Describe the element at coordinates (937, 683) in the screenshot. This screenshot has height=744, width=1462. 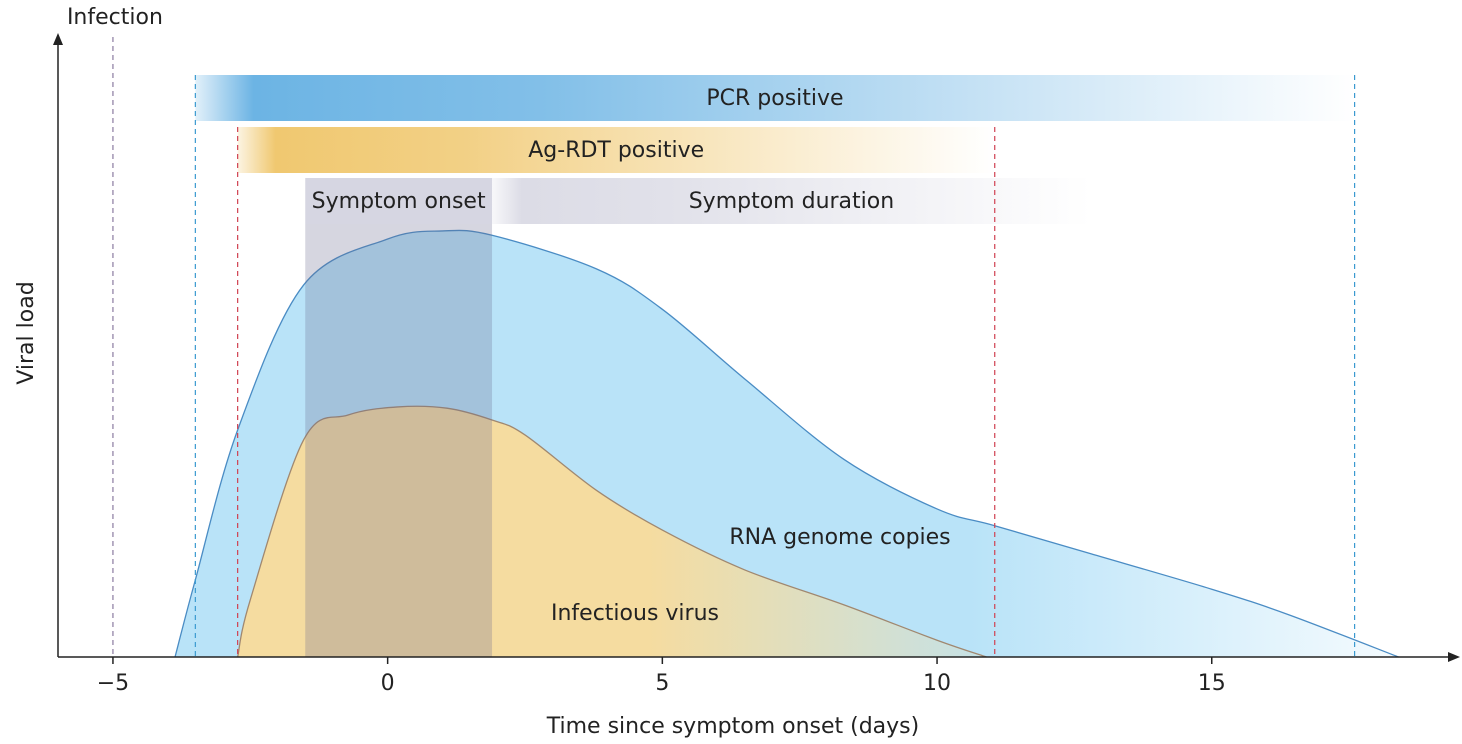
I see `x-tick-label: 10` at that location.